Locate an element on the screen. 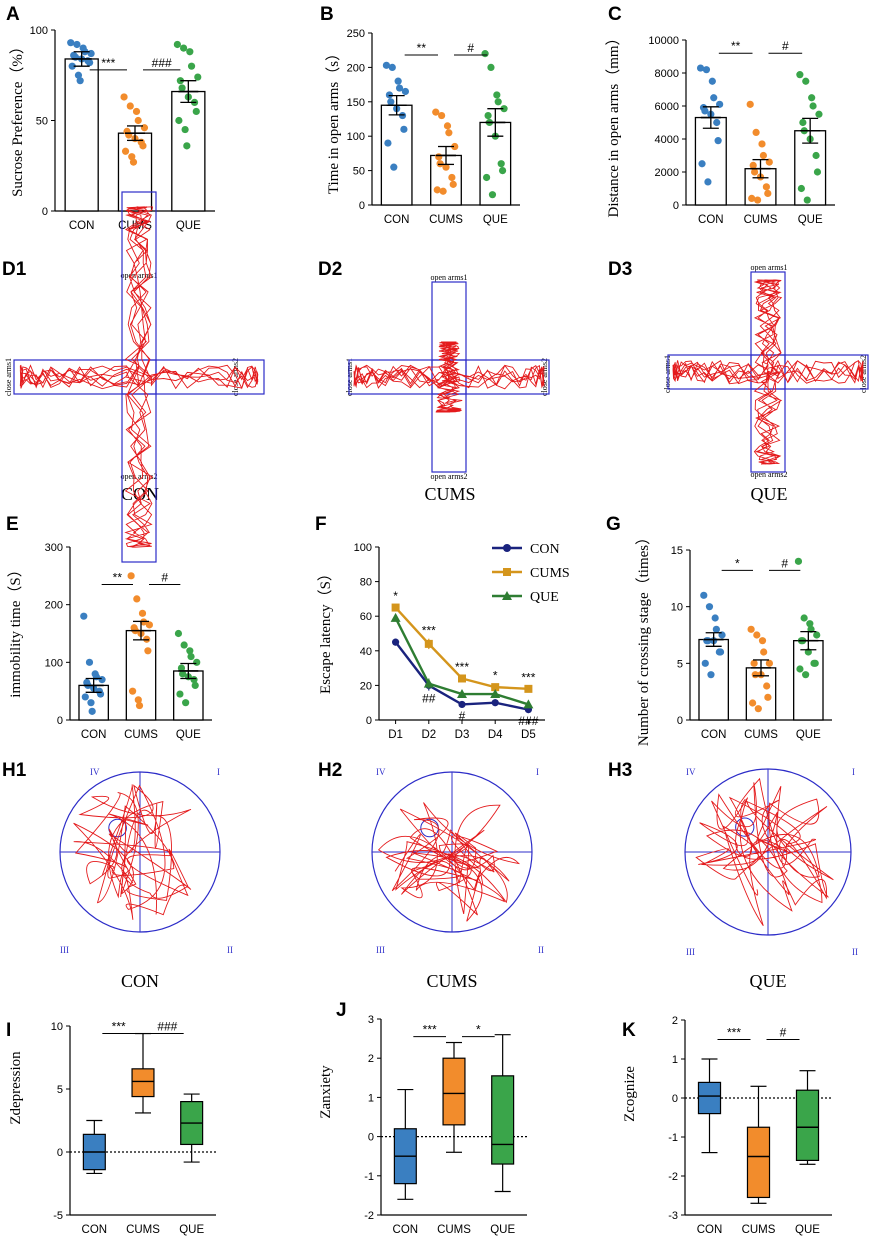 The width and height of the screenshot is (879, 1250). chart-G-ytick-label-2: 10 is located at coordinates (677, 608).